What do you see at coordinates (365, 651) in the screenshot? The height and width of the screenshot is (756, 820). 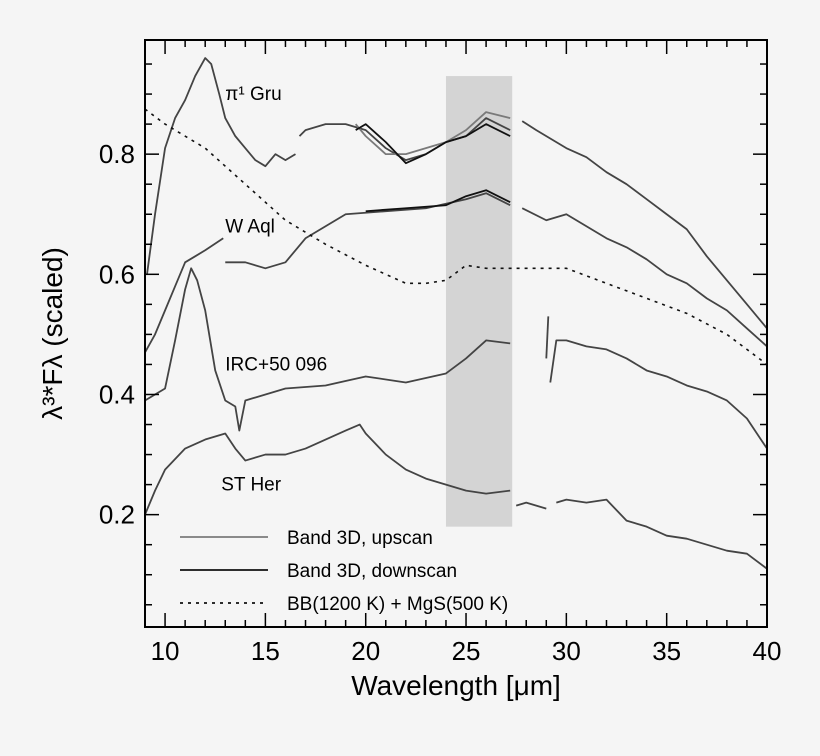 I see `x-tick-label: 20` at bounding box center [365, 651].